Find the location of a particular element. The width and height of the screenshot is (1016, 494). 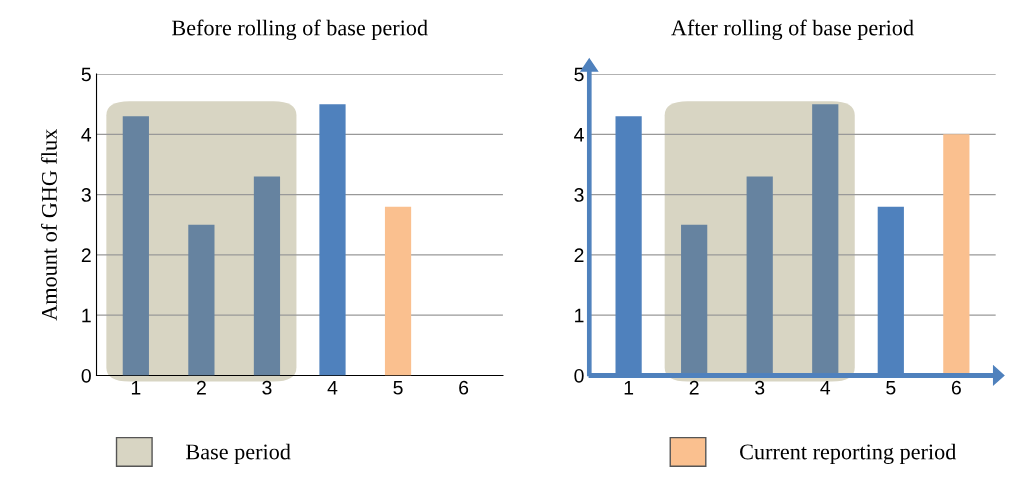

chart-title: After rolling of base period is located at coordinates (792, 30).